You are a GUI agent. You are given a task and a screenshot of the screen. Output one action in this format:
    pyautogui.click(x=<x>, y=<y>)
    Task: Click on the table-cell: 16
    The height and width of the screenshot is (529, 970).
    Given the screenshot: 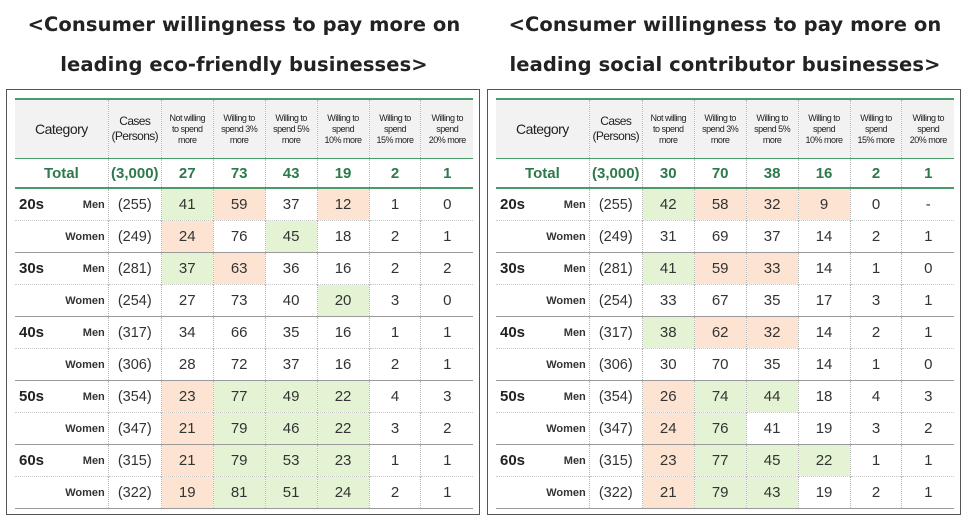 What is the action you would take?
    pyautogui.click(x=343, y=332)
    